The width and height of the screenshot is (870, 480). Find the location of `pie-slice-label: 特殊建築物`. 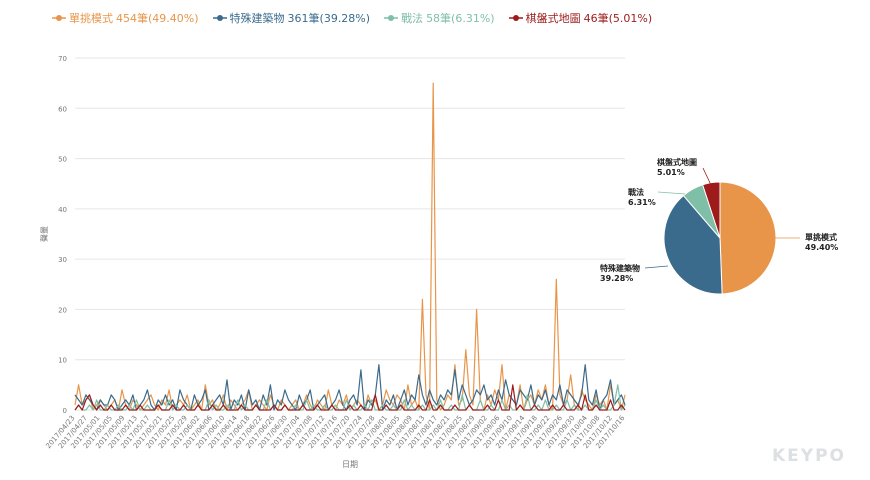

pie-slice-label: 特殊建築物 is located at coordinates (620, 268).